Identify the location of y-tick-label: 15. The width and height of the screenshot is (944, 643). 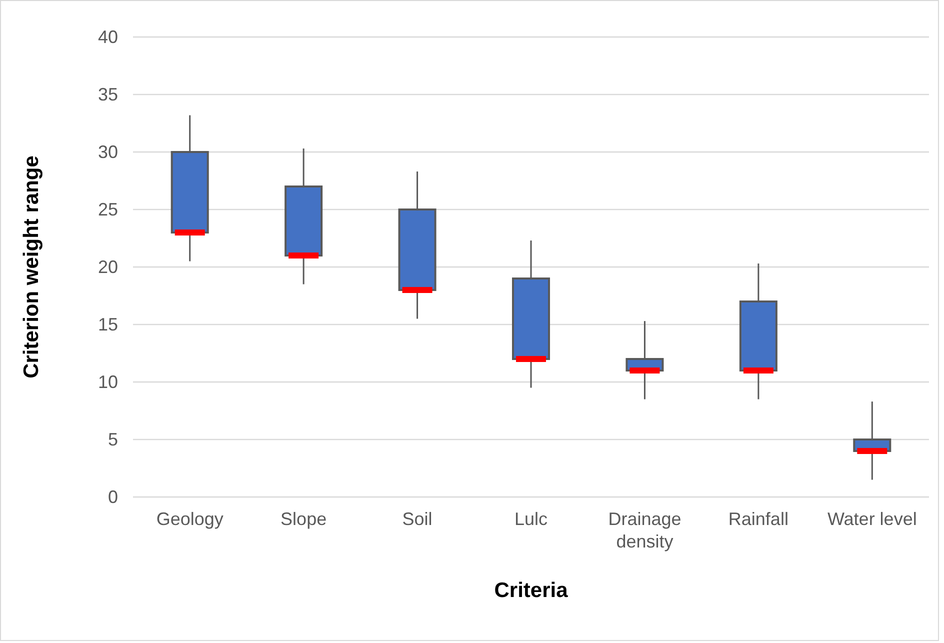
(108, 324).